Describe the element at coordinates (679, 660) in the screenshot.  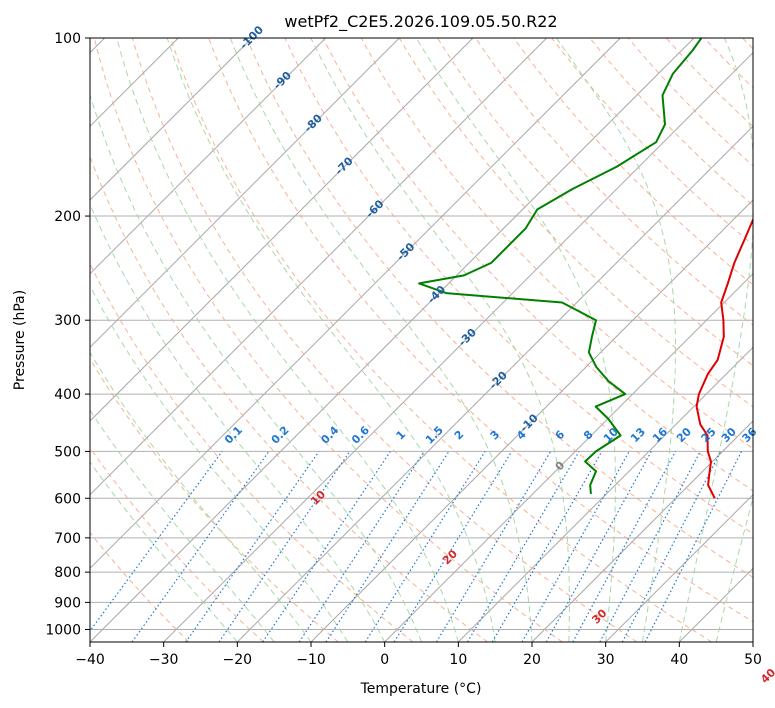
I see `x-tick-label: 40` at that location.